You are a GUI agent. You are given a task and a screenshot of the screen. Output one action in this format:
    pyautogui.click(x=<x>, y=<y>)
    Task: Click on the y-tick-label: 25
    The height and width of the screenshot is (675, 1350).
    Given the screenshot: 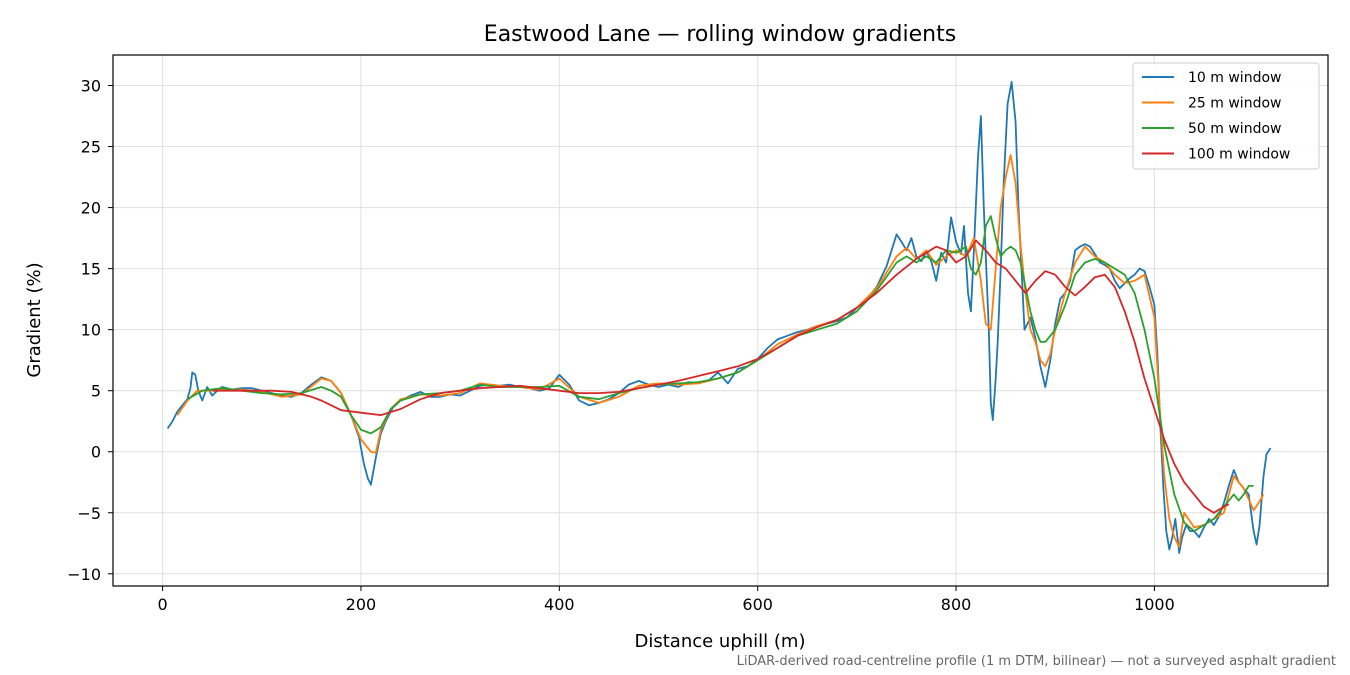 What is the action you would take?
    pyautogui.click(x=91, y=147)
    